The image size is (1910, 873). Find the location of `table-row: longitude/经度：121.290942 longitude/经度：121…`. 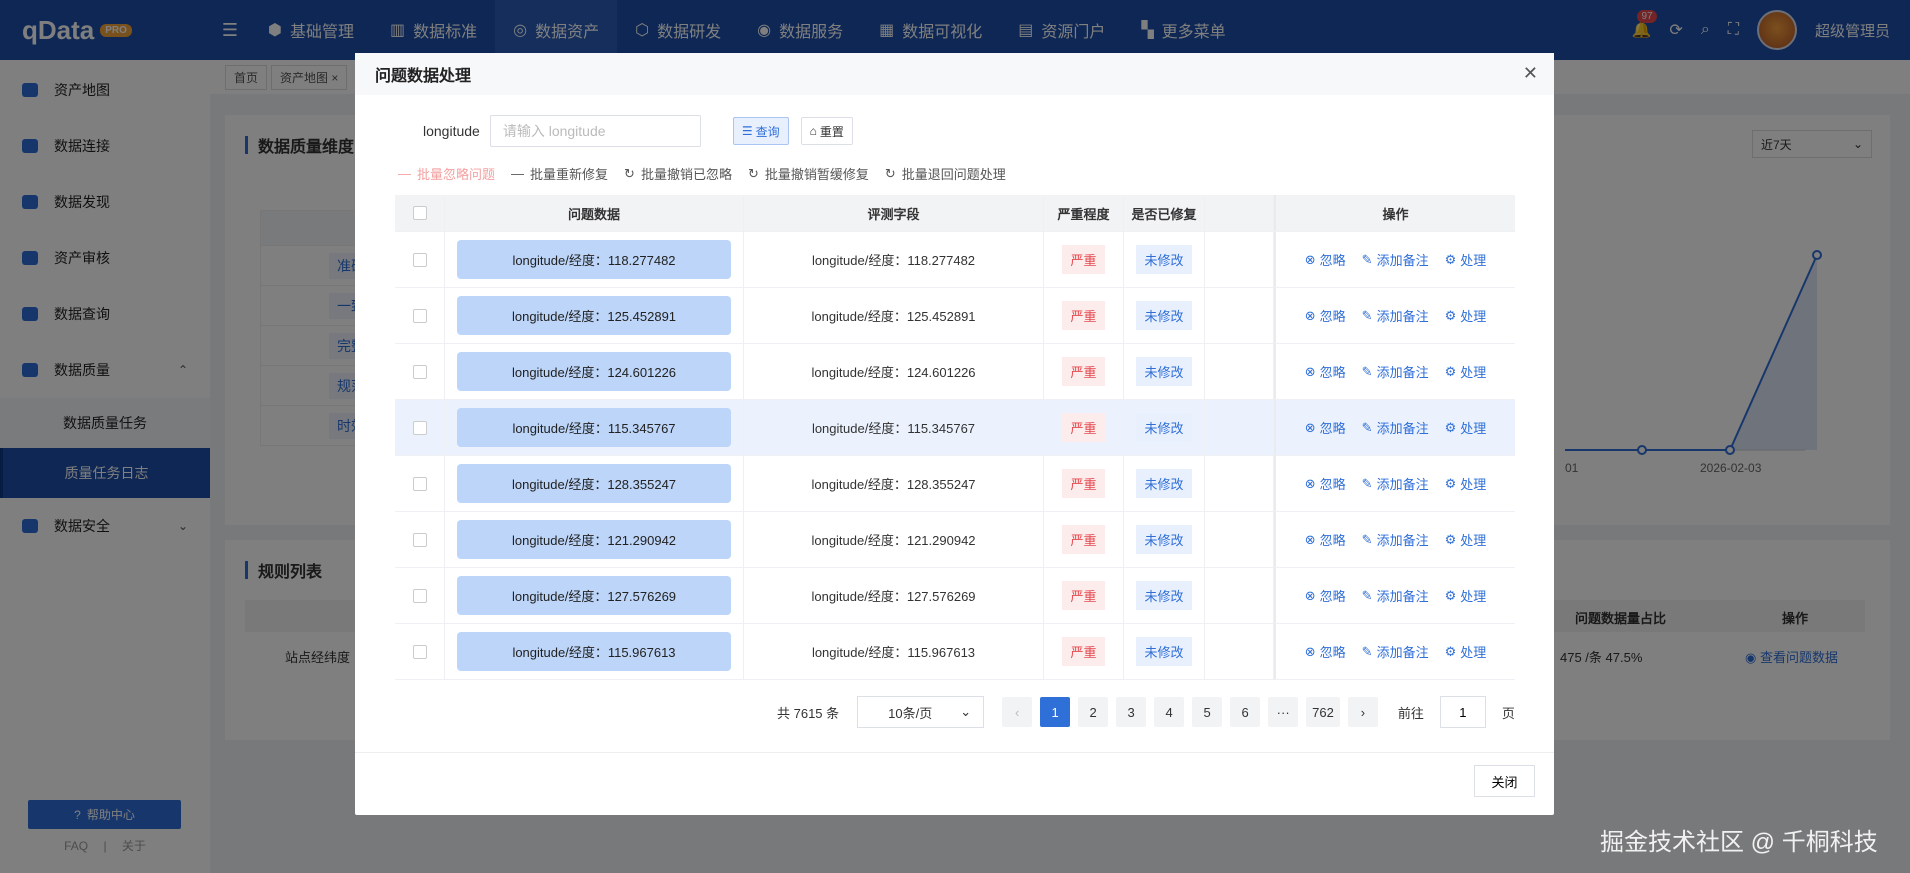

table-row: longitude/经度：121.290942 longitude/经度：121… is located at coordinates (955, 540).